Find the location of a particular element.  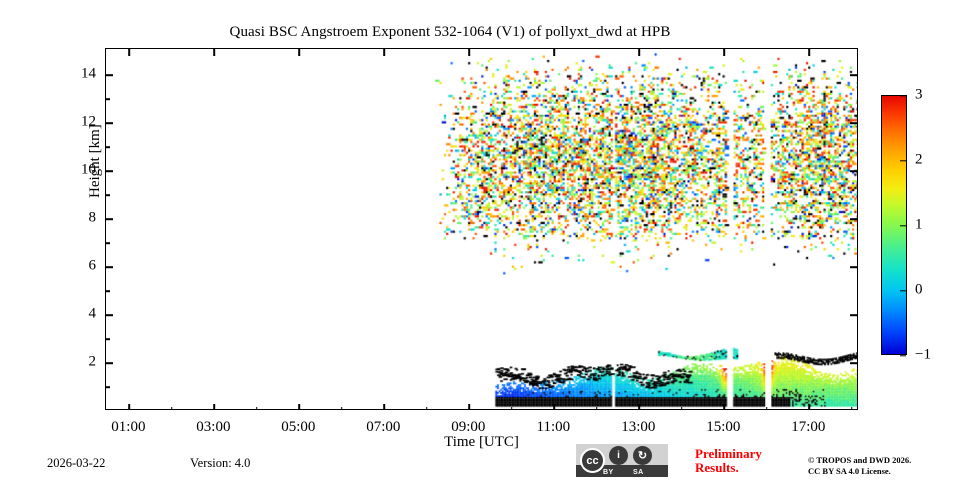

y-tick-label: 12 is located at coordinates (88, 121).